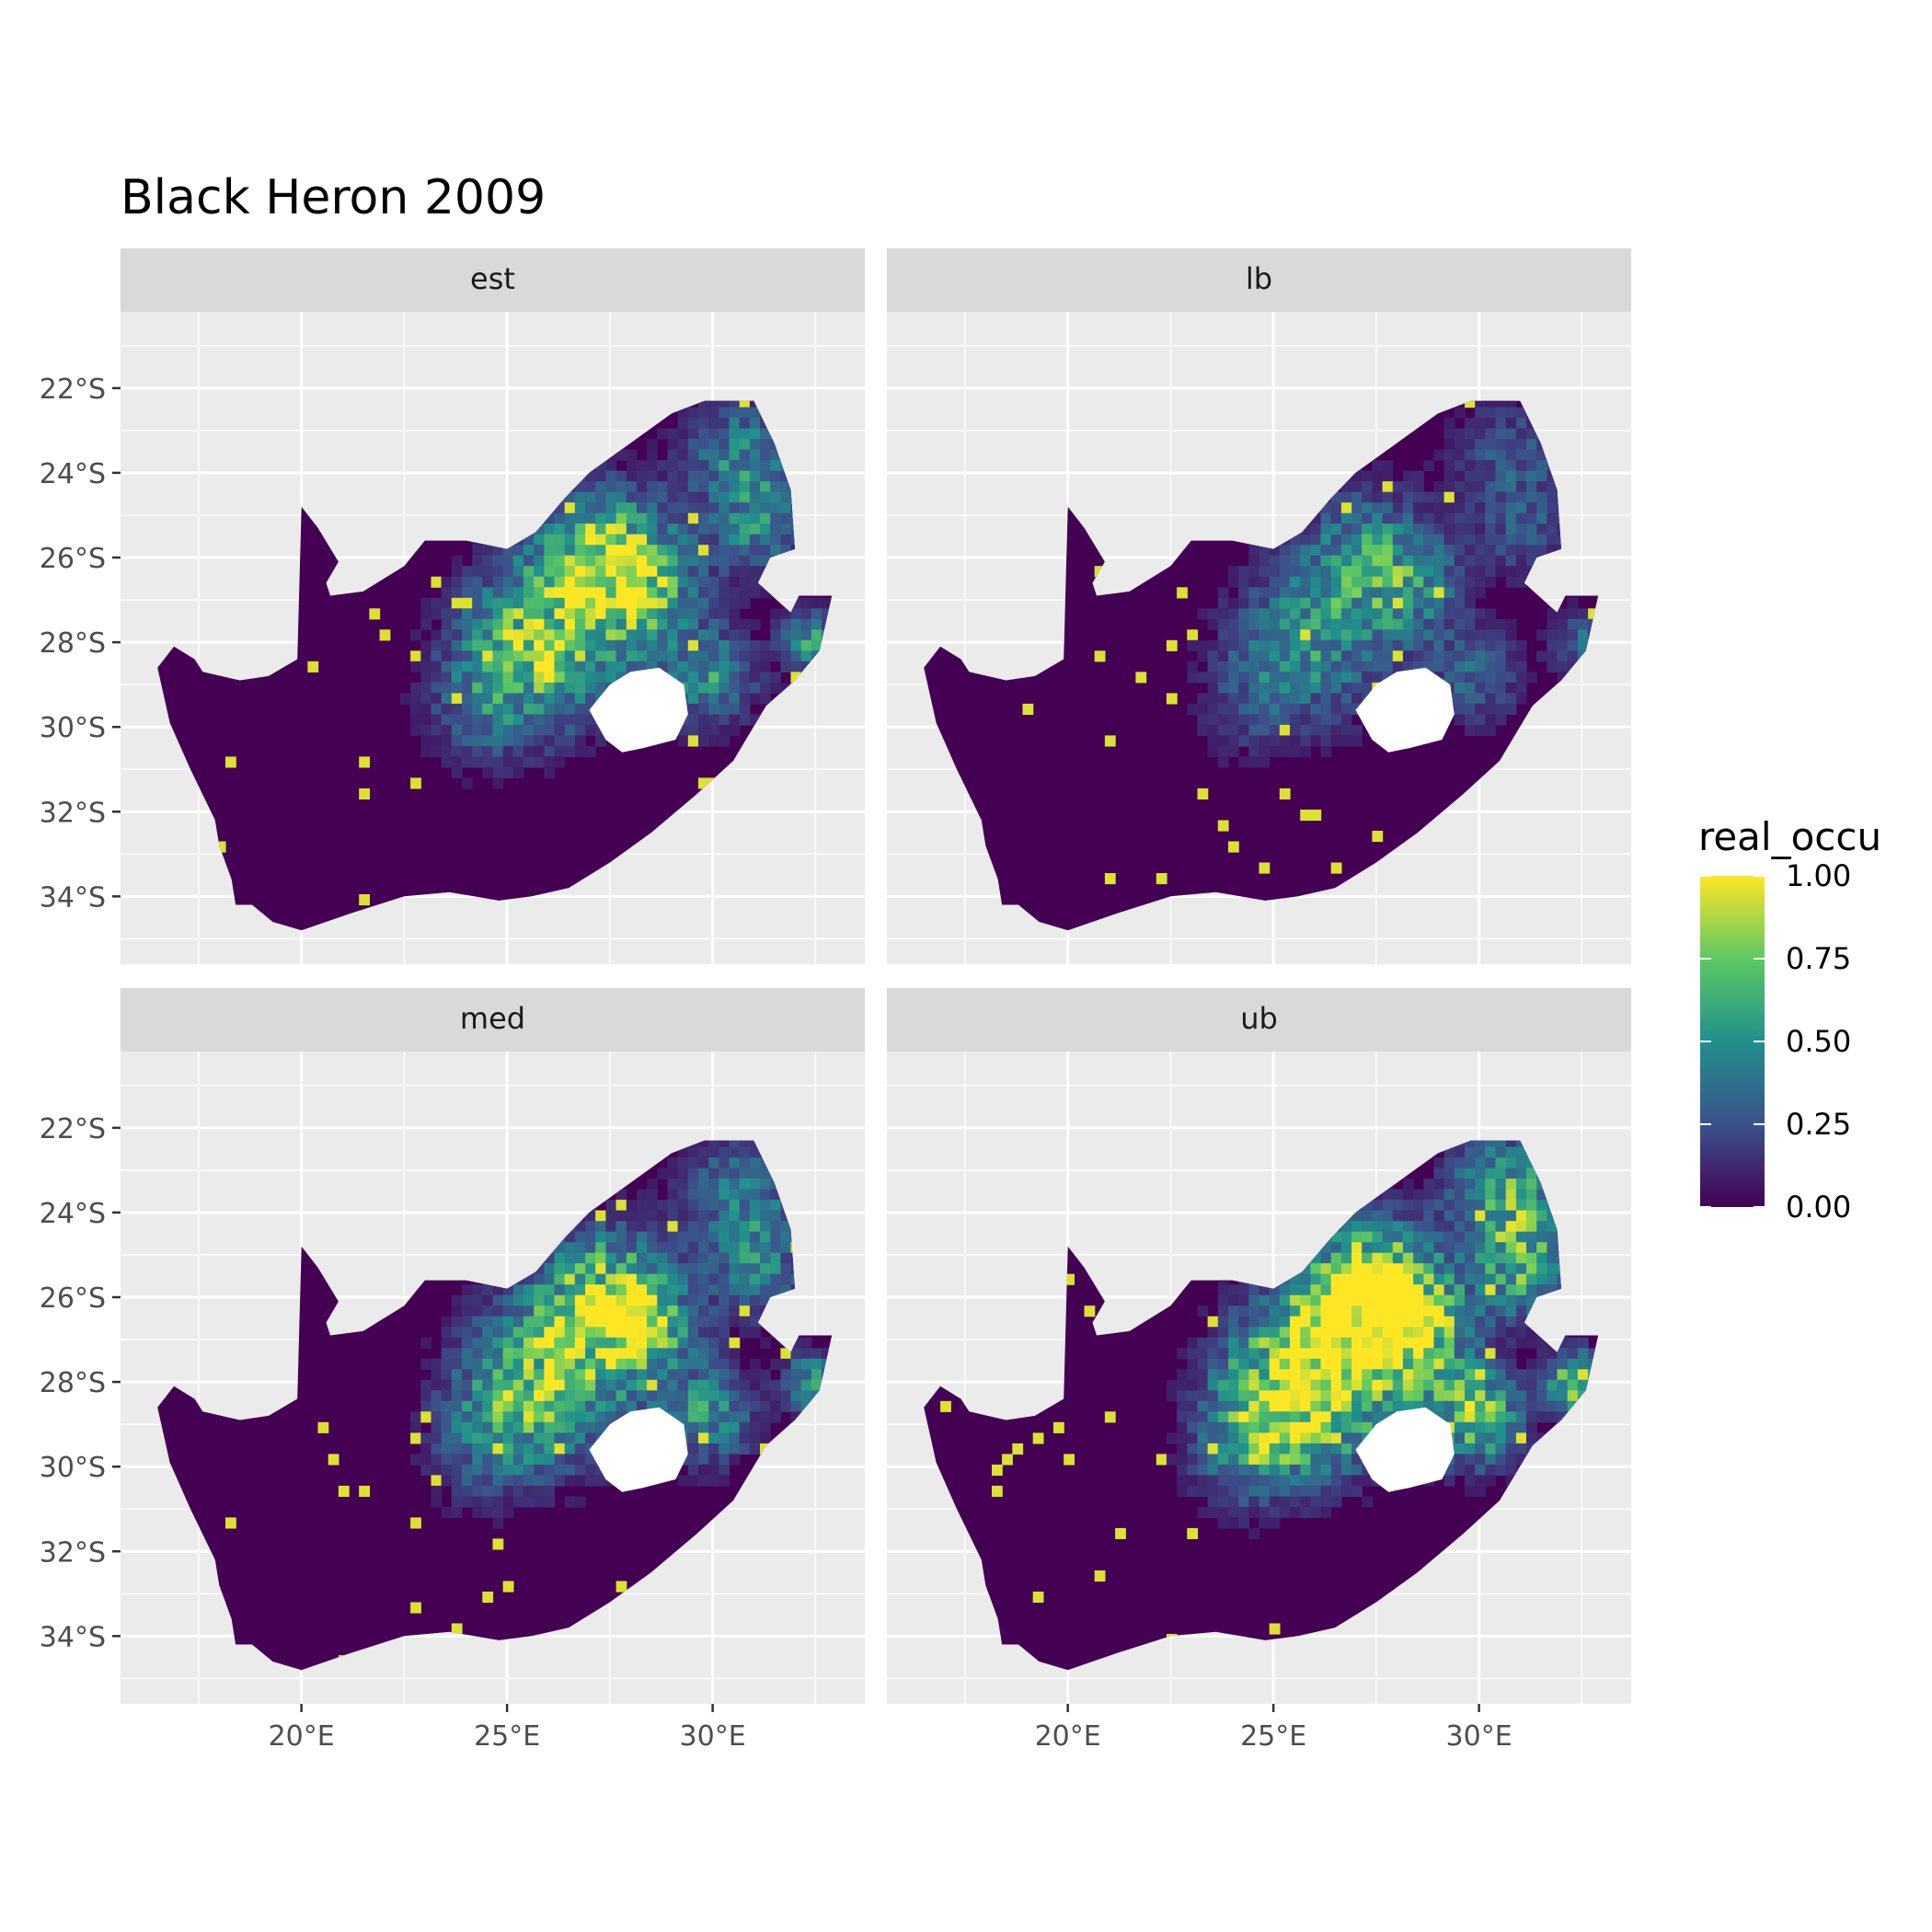 The image size is (1932, 1932). What do you see at coordinates (1818, 1207) in the screenshot?
I see `legend-tick-label: 0.00` at bounding box center [1818, 1207].